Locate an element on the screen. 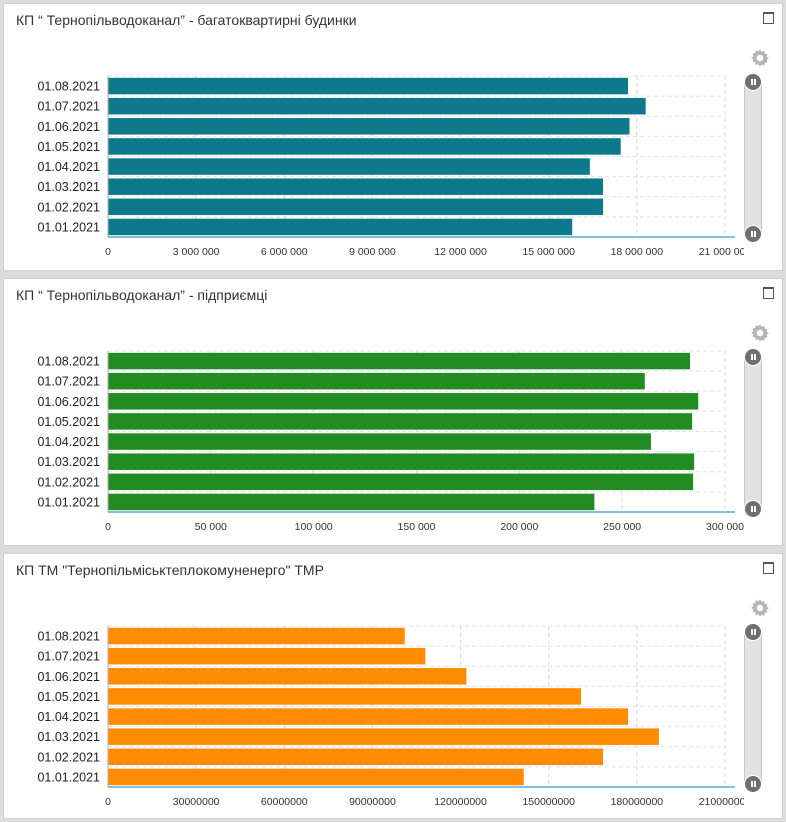  x-tick-label: 300 000 is located at coordinates (725, 527).